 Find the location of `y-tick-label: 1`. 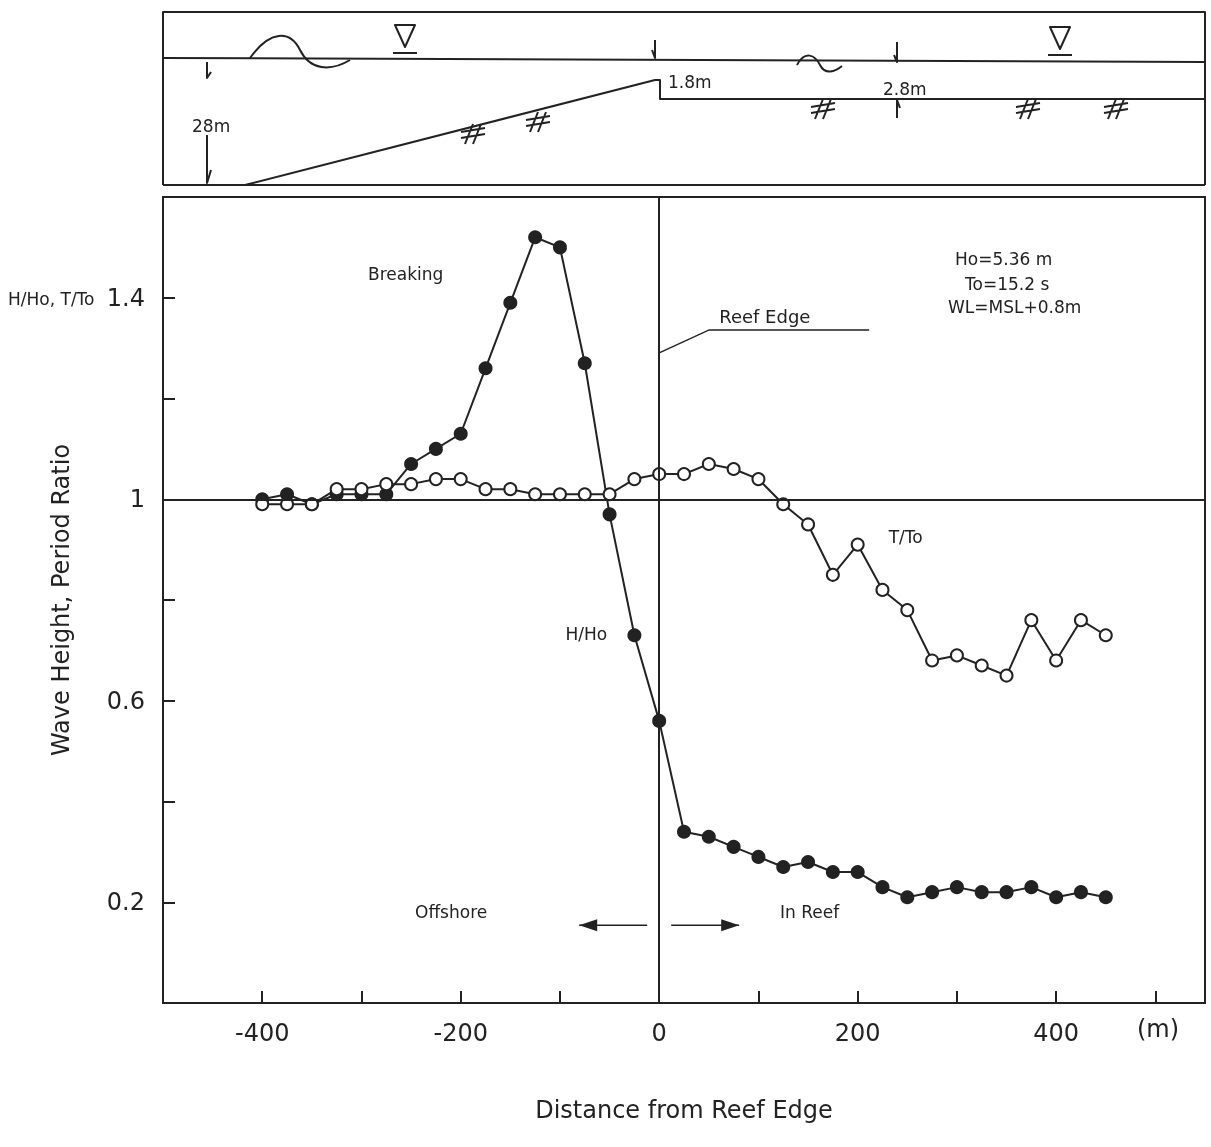

y-tick-label: 1 is located at coordinates (137, 499).